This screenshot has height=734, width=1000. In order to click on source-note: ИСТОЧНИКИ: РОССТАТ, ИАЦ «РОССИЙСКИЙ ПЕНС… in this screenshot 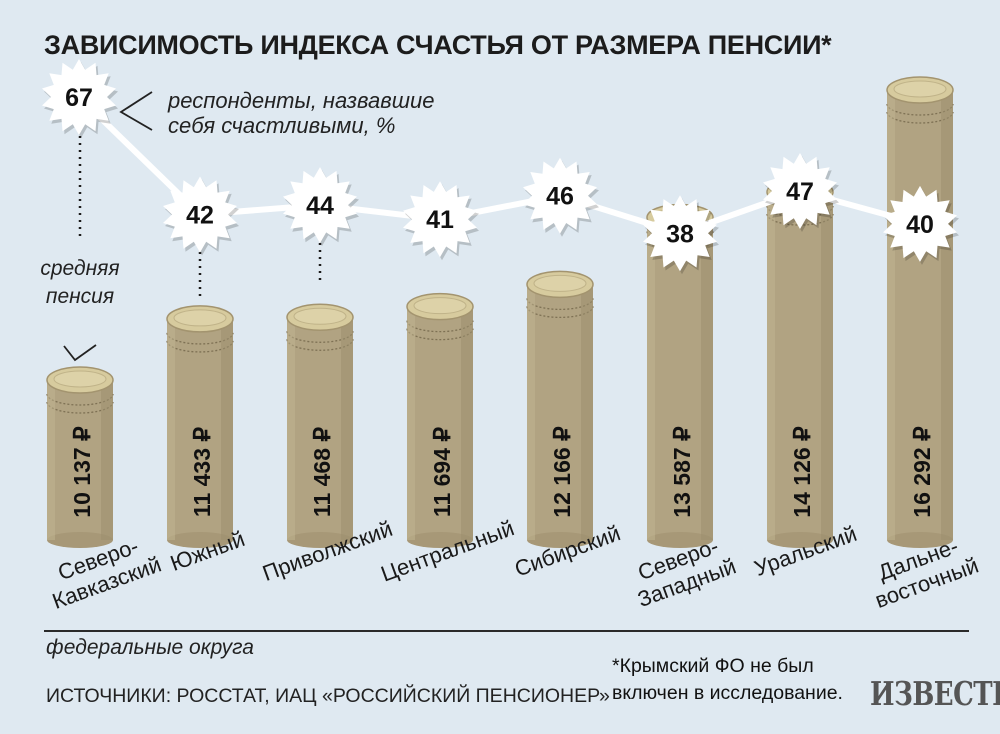, I will do `click(328, 696)`.